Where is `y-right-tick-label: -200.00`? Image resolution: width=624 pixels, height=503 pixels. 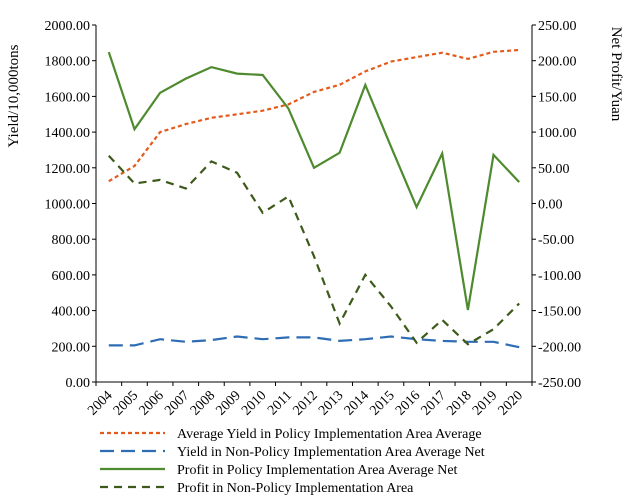 y-right-tick-label: -200.00 is located at coordinates (559, 347).